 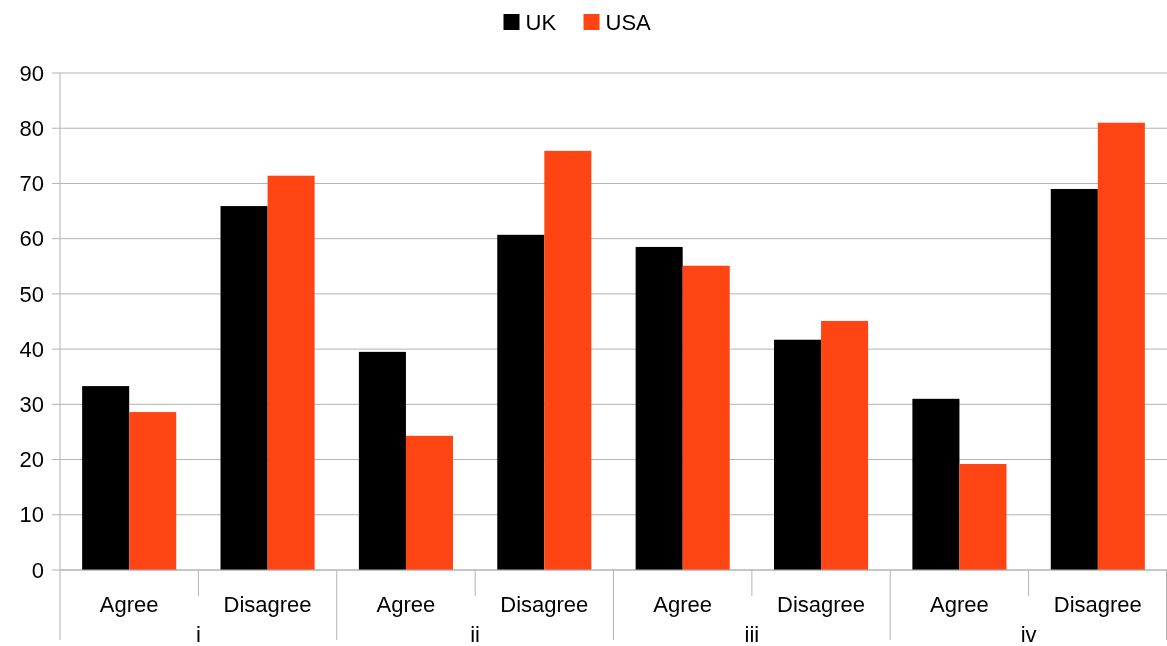 What do you see at coordinates (31, 128) in the screenshot?
I see `y-tick-label: 80` at bounding box center [31, 128].